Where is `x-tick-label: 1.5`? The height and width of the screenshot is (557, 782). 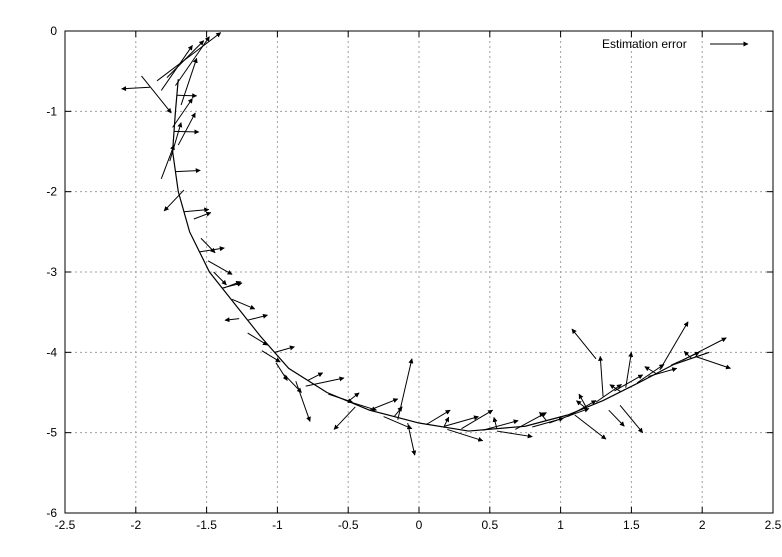 x-tick-label: 1.5 is located at coordinates (631, 525).